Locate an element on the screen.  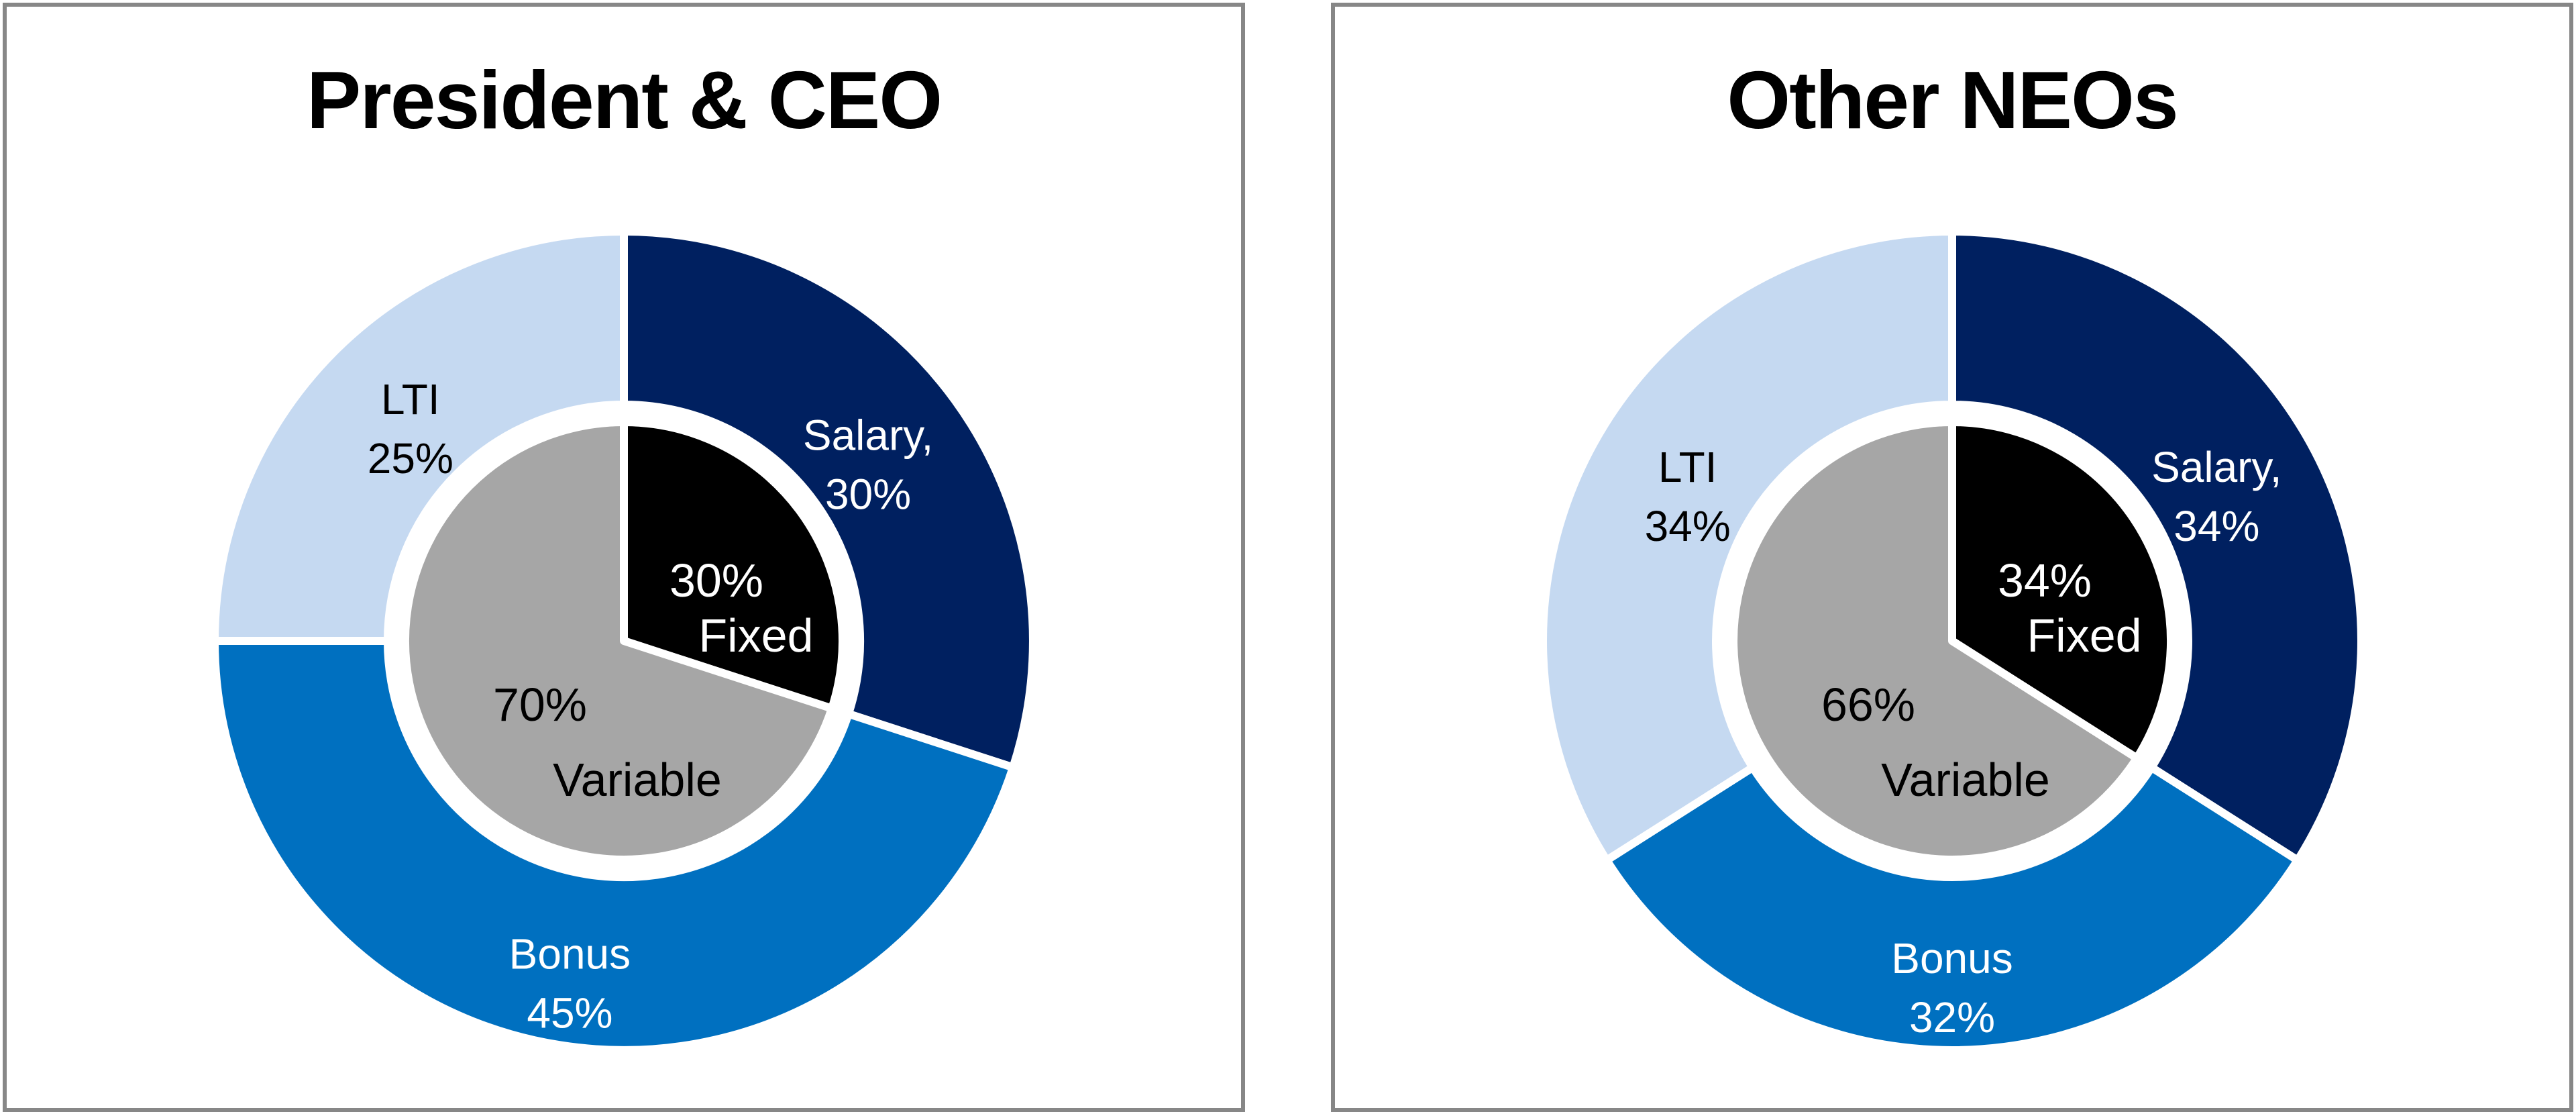
inner-value-variable: 66% is located at coordinates (1868, 704).